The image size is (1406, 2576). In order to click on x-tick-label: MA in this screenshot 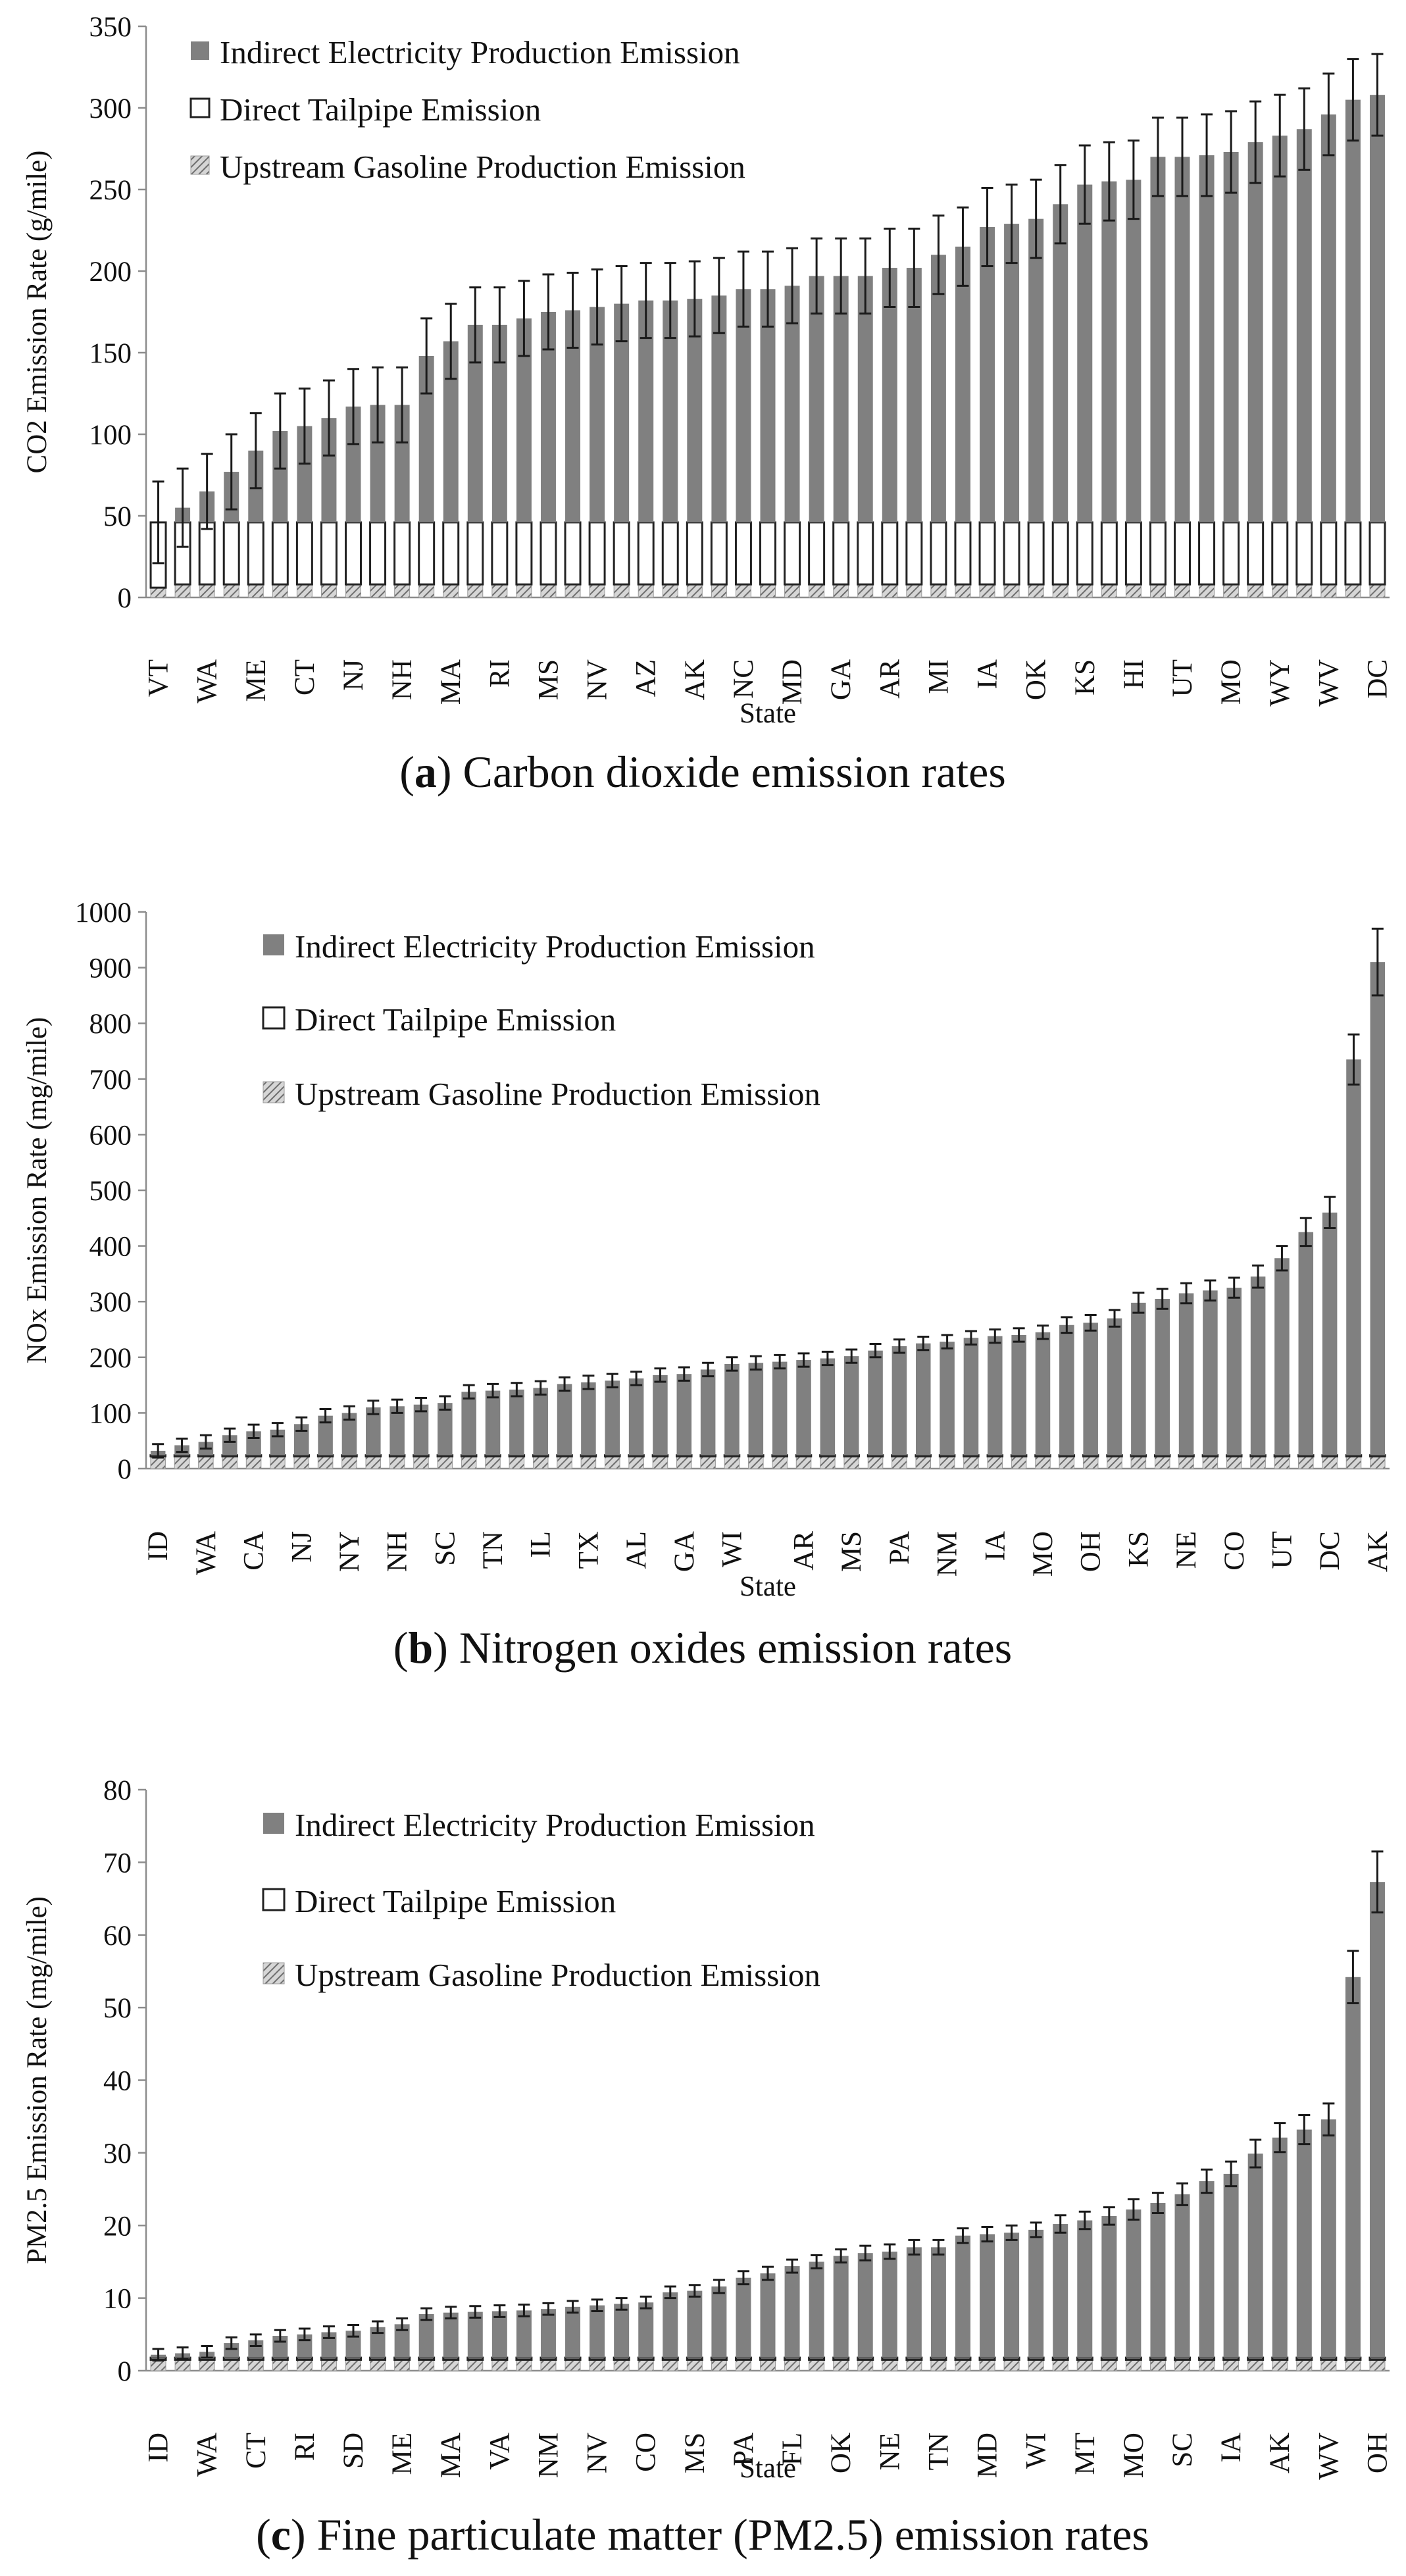, I will do `click(451, 682)`.